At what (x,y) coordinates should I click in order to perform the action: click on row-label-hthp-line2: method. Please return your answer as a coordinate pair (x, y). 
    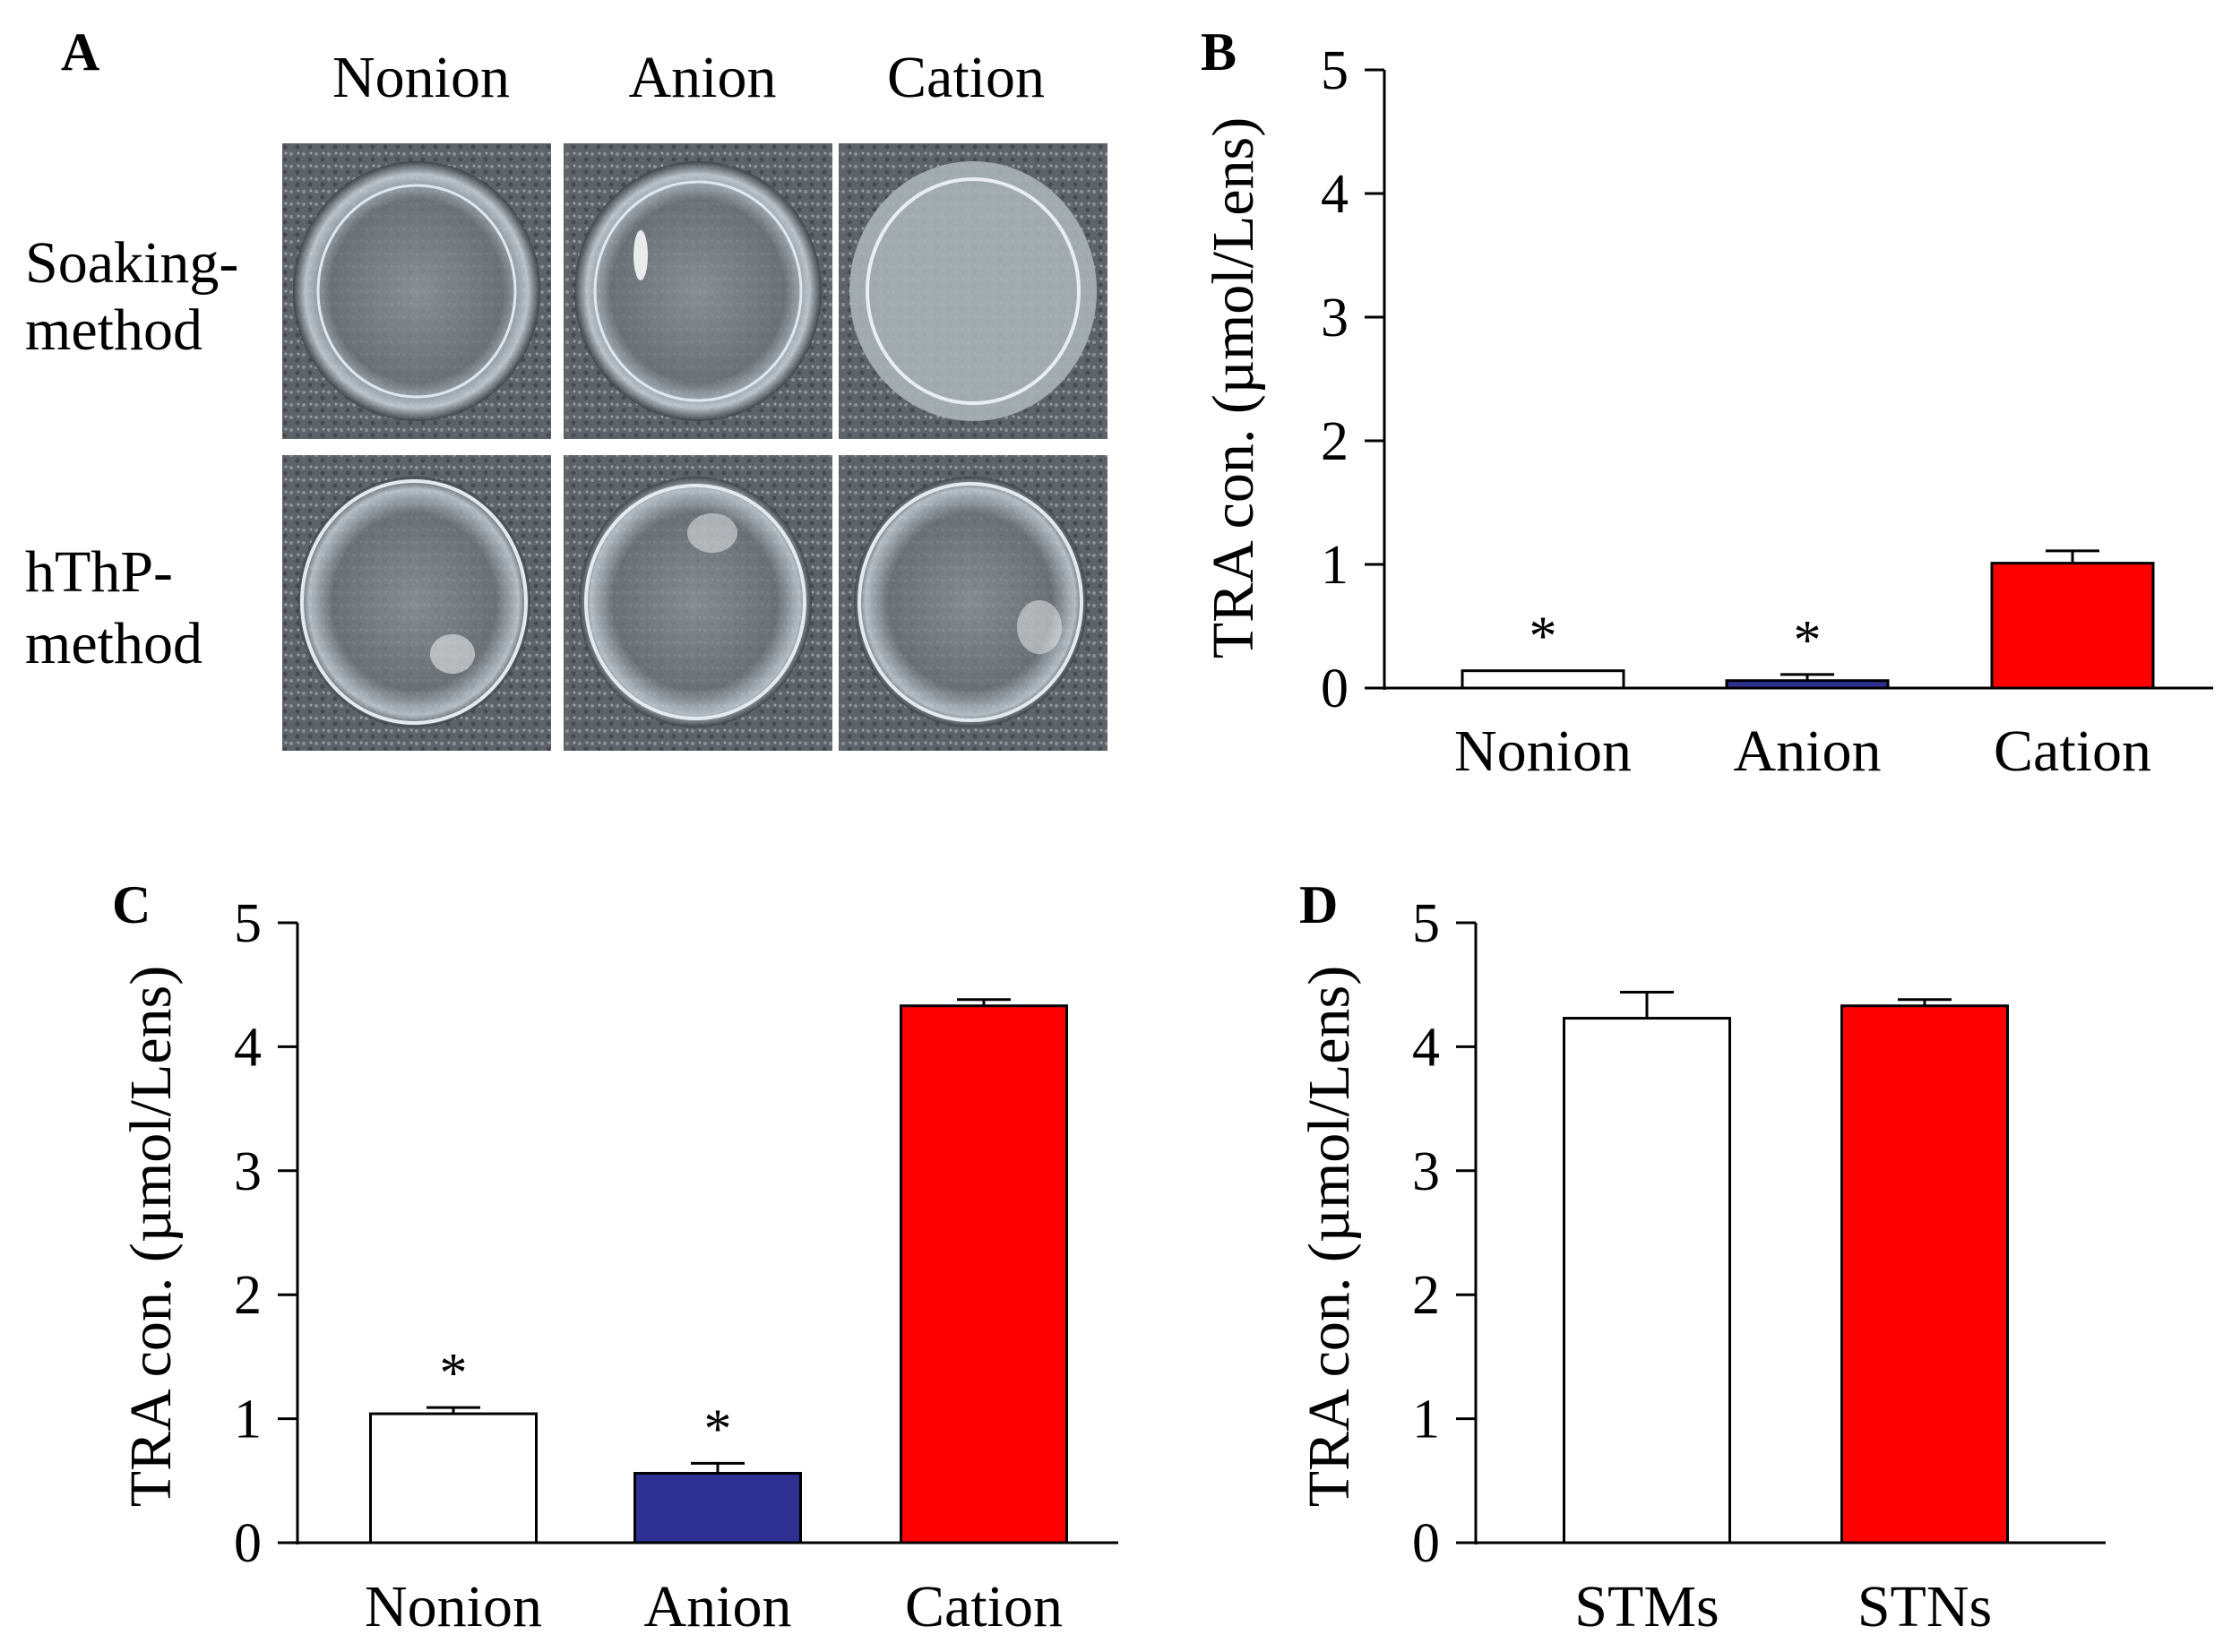
    Looking at the image, I should click on (114, 643).